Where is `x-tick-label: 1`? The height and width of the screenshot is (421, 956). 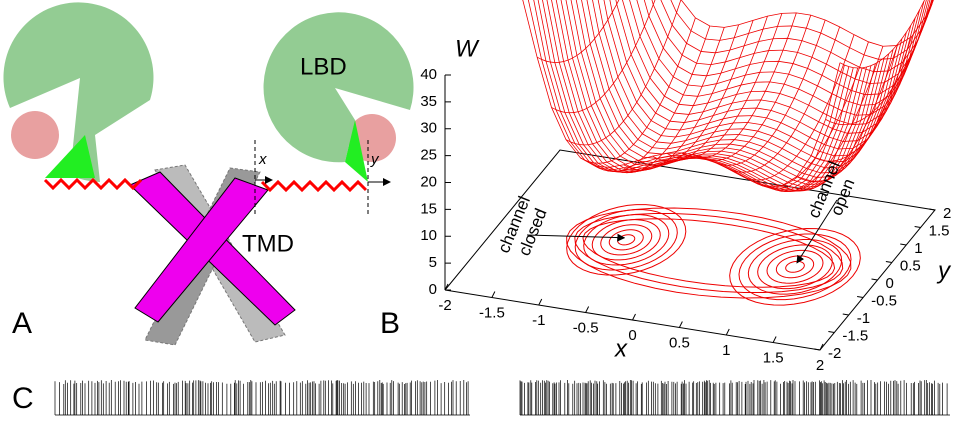
x-tick-label: 1 is located at coordinates (726, 350).